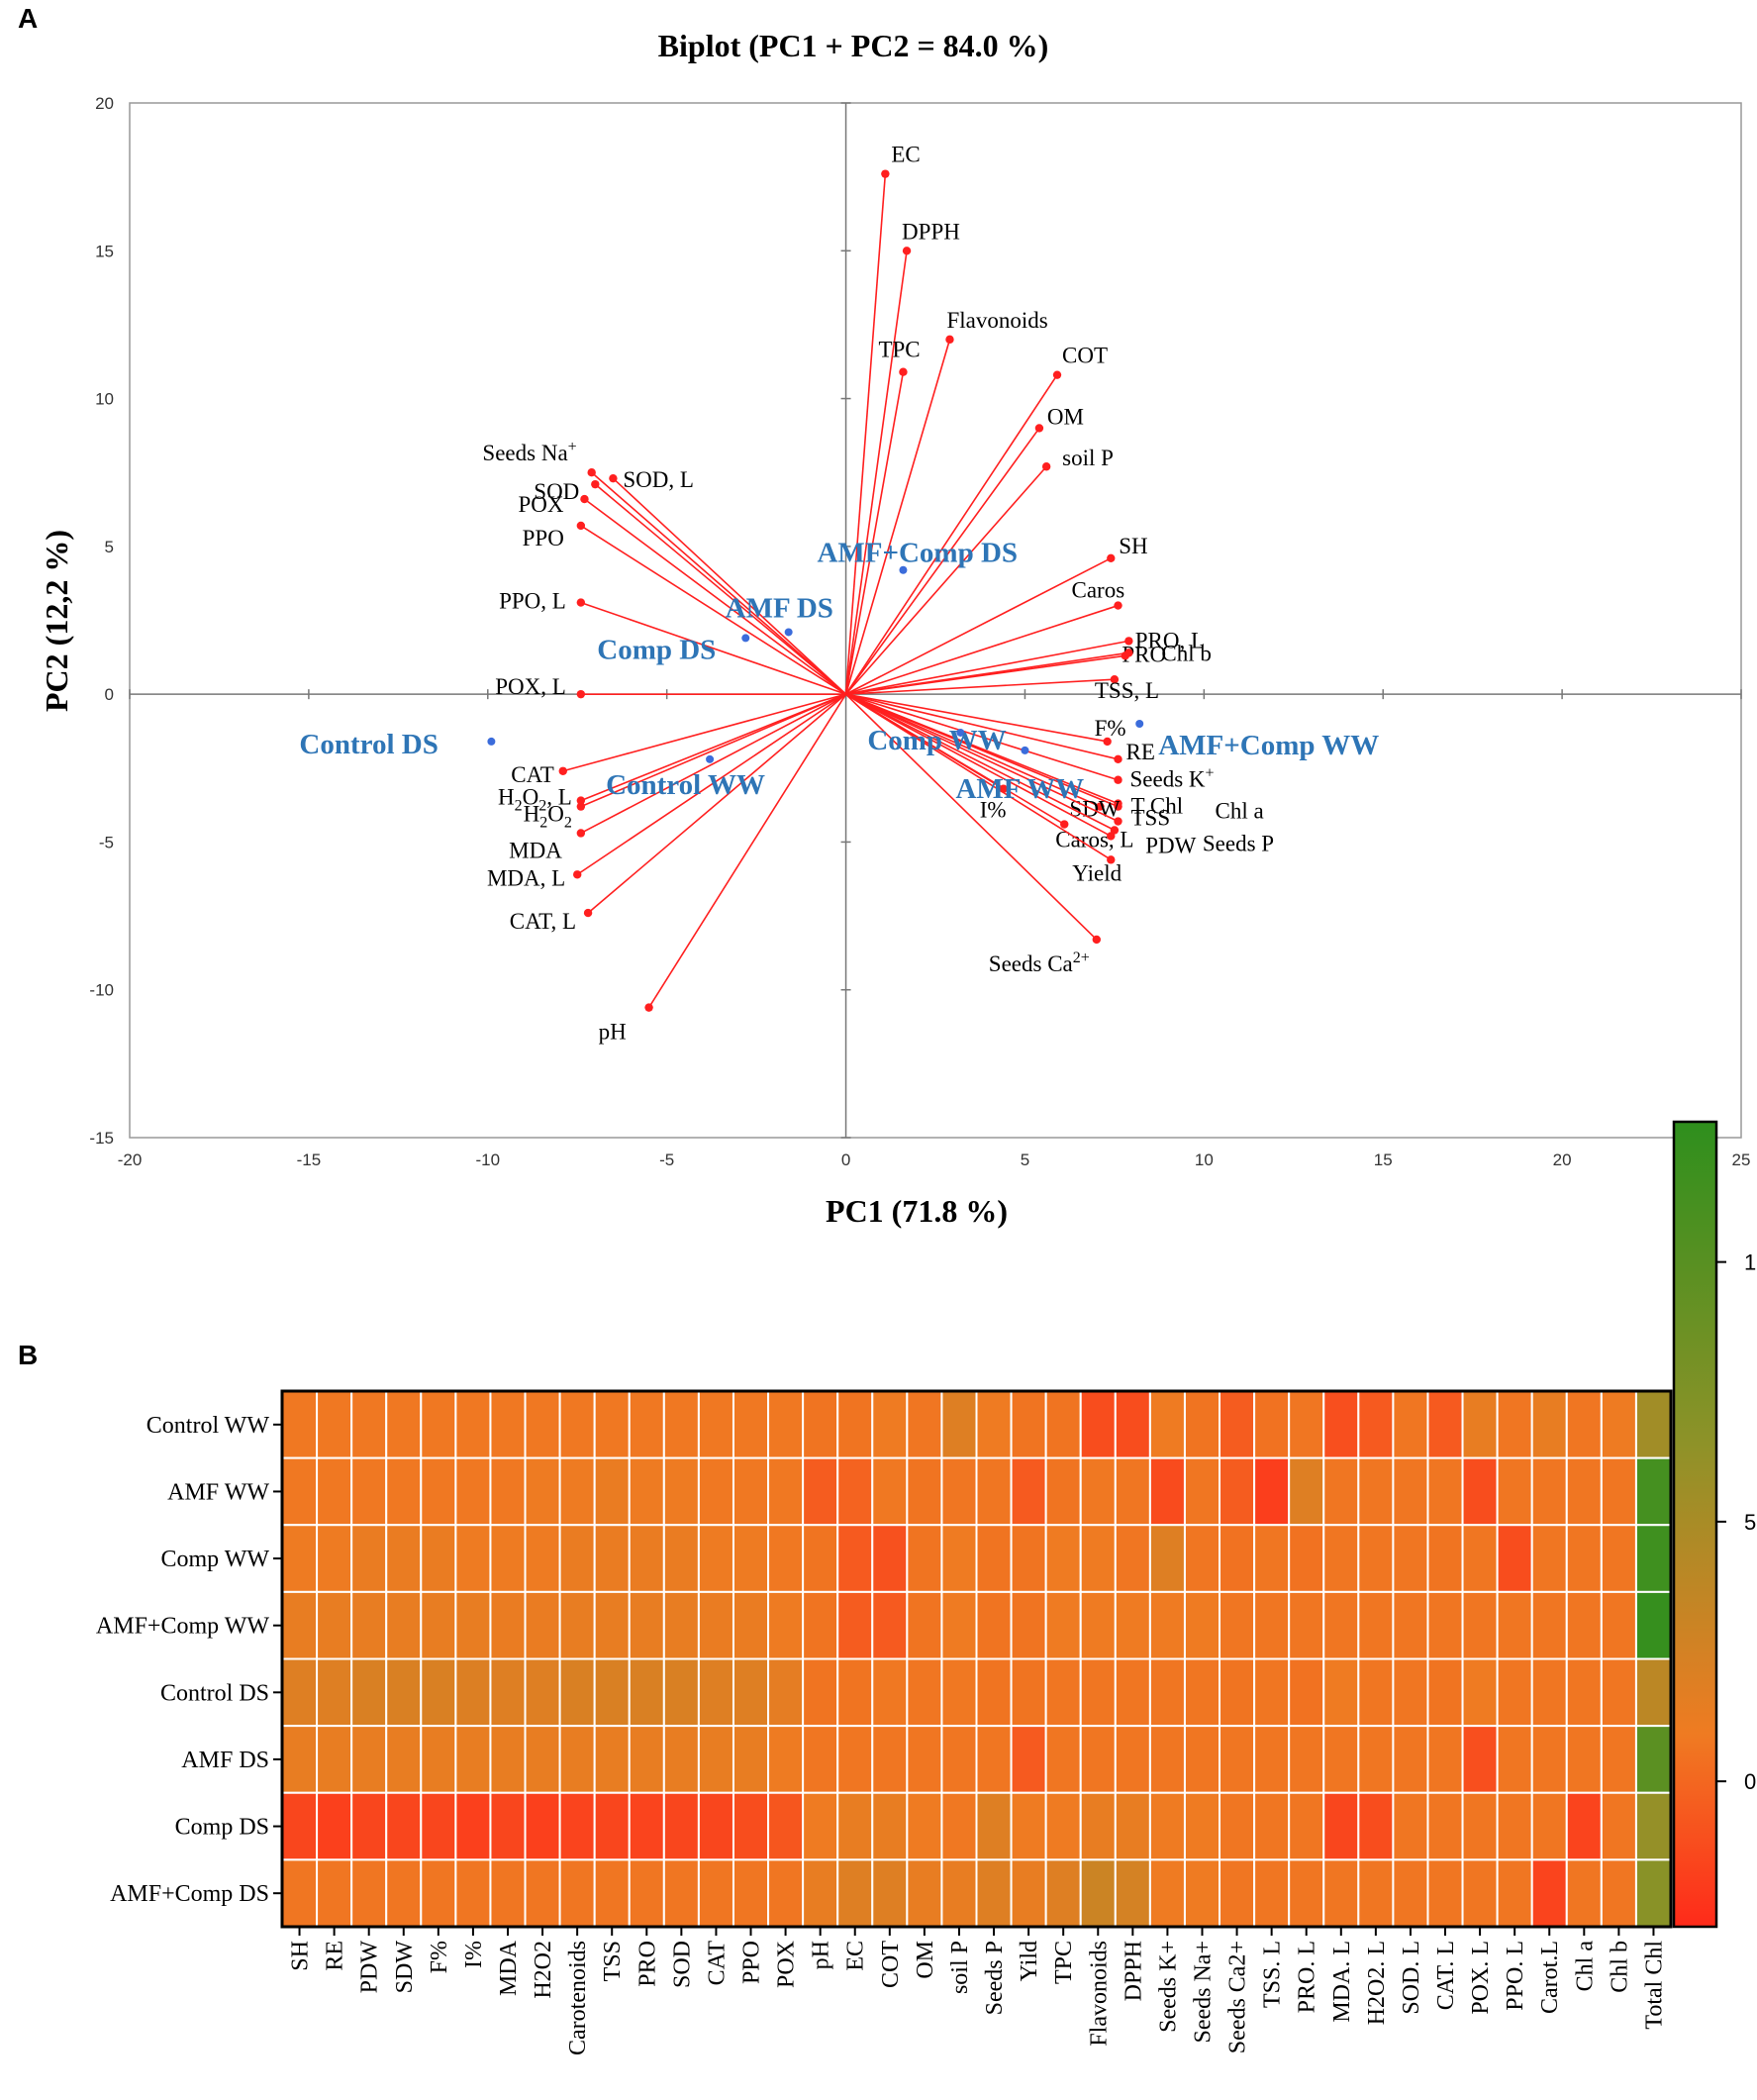  What do you see at coordinates (104, 251) in the screenshot?
I see `biplot-y-tick-label: 15` at bounding box center [104, 251].